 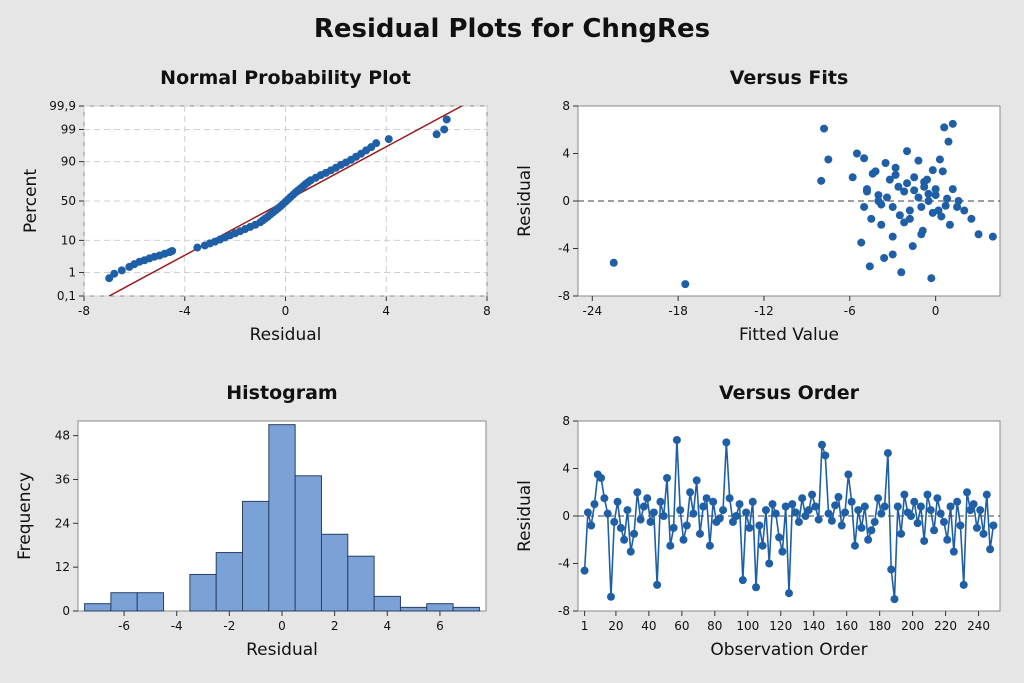 What do you see at coordinates (648, 626) in the screenshot?
I see `x-tick-label: 40` at bounding box center [648, 626].